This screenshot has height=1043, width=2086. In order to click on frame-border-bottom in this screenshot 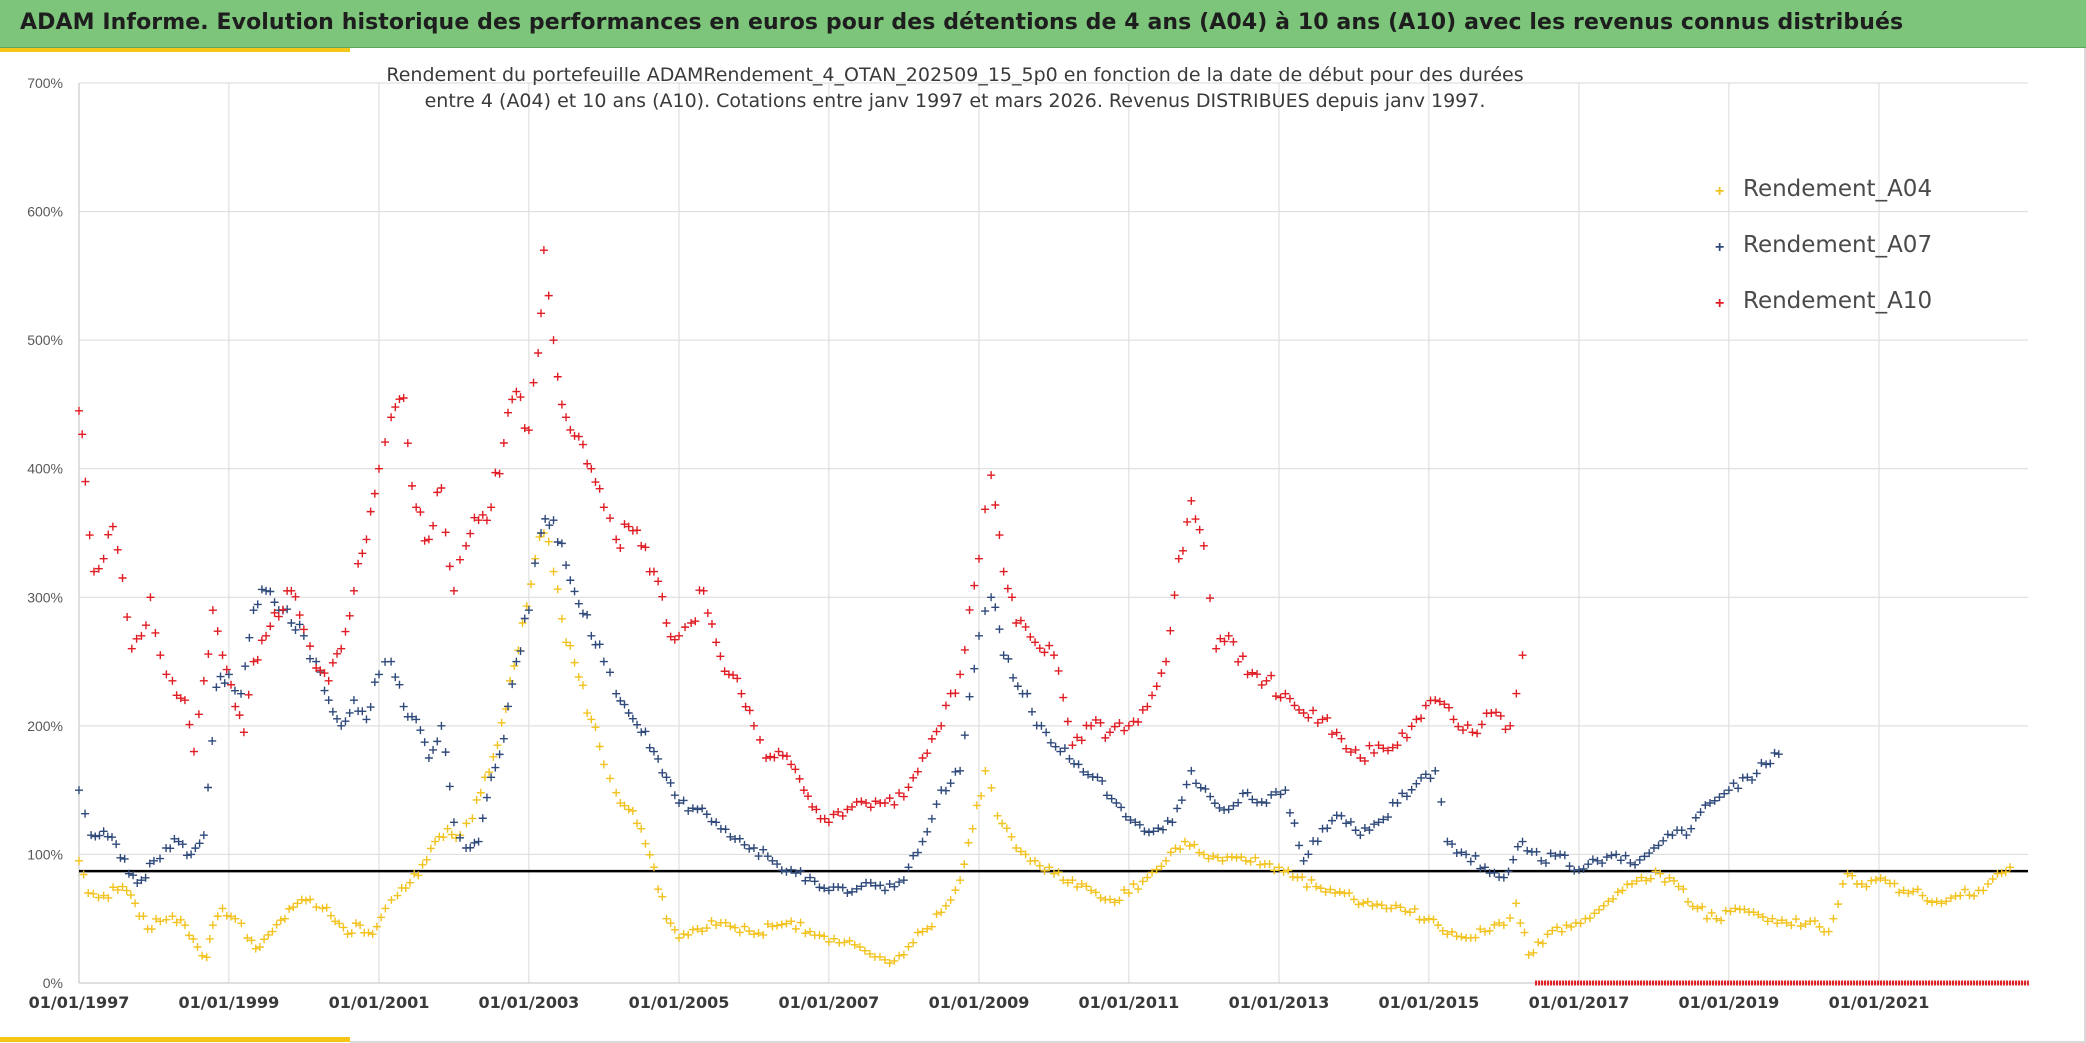, I will do `click(1218, 1042)`.